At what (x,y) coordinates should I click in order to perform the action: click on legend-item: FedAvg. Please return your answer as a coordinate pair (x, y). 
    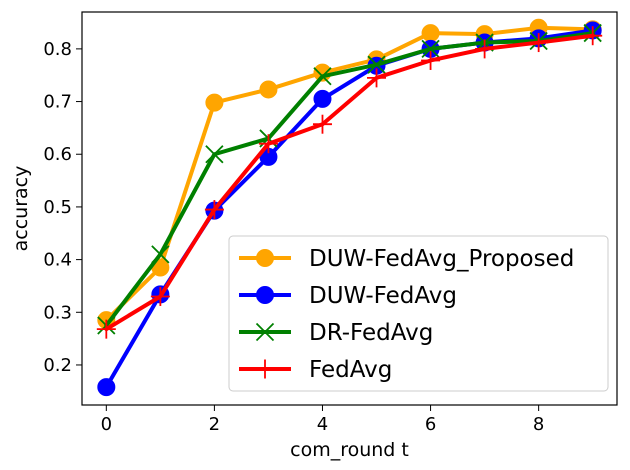
    Looking at the image, I should click on (315, 370).